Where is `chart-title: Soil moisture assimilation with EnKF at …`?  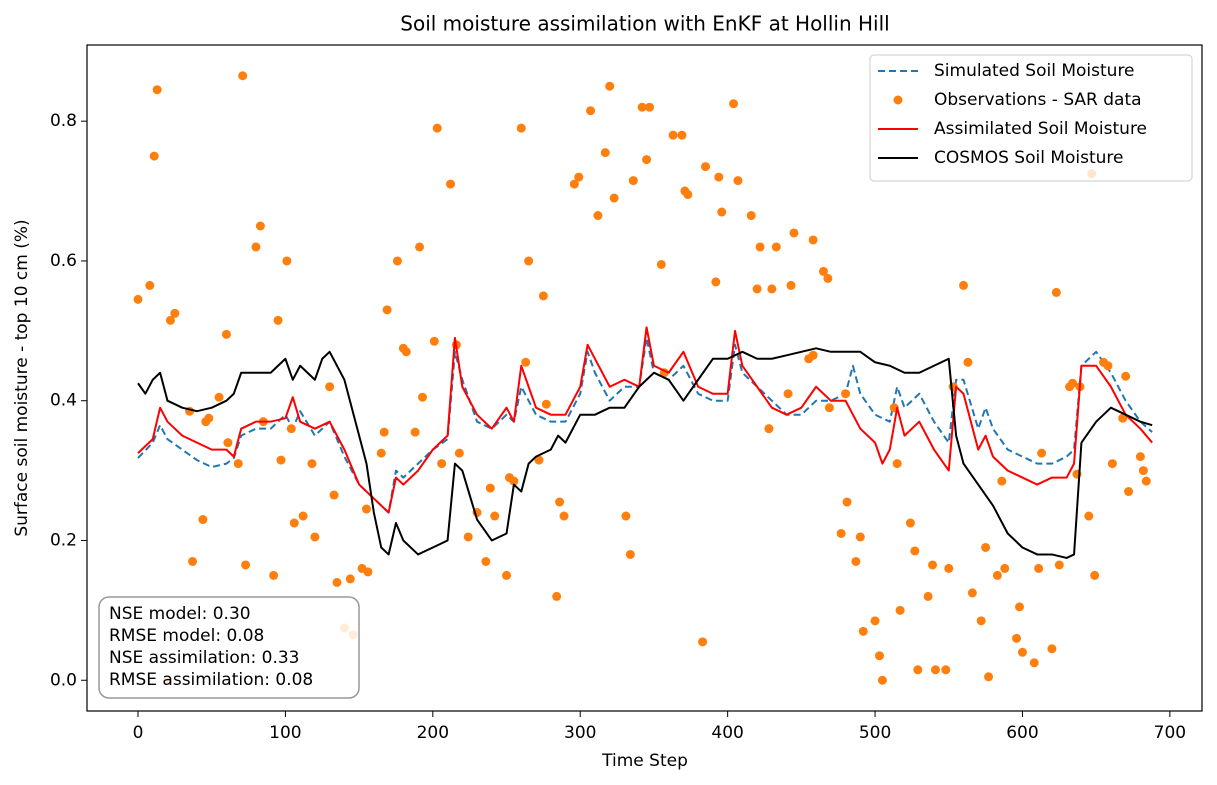 chart-title: Soil moisture assimilation with EnKF at … is located at coordinates (644, 24).